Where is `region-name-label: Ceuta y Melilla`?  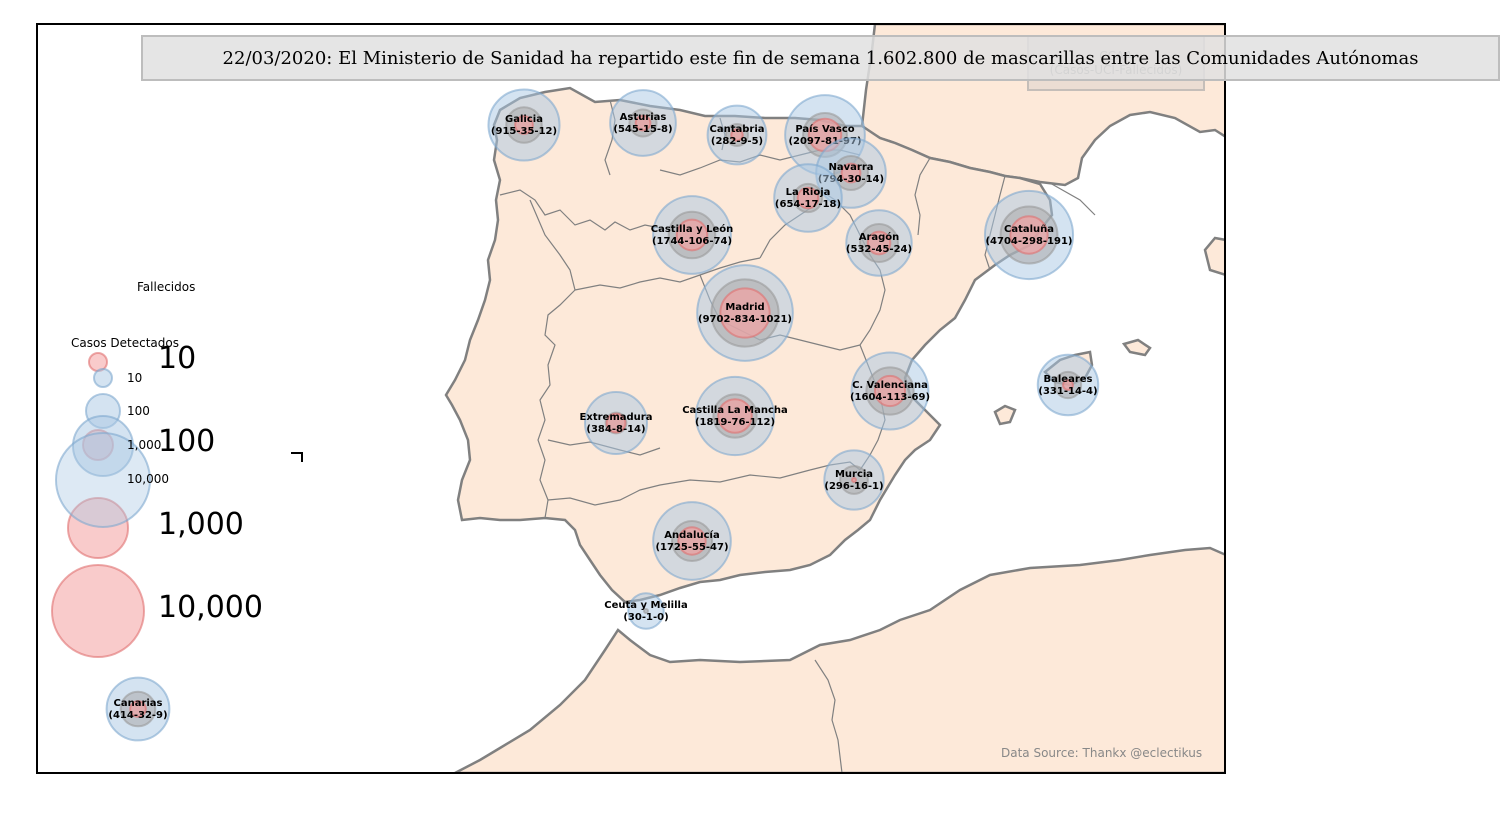
region-name-label: Ceuta y Melilla is located at coordinates (645, 605).